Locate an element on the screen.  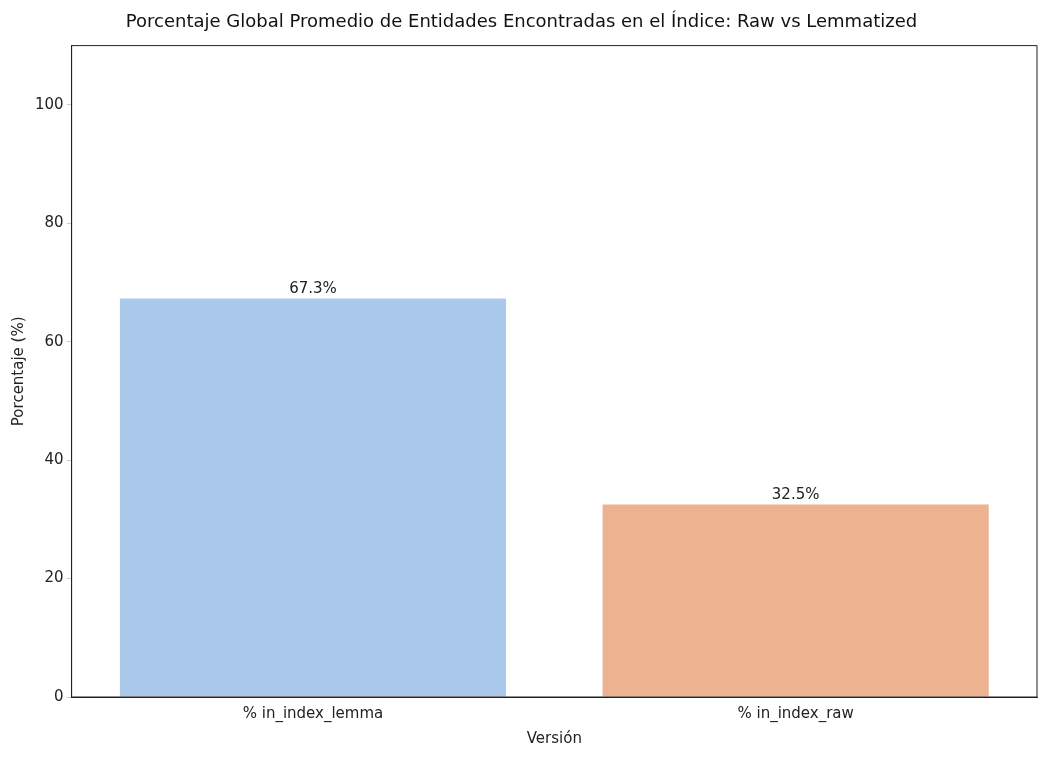
chart-title: Porcentaje Global Promedio de Entidades Encontradas en el Índice: Raw vs Lemmatized is located at coordinates (521, 21).